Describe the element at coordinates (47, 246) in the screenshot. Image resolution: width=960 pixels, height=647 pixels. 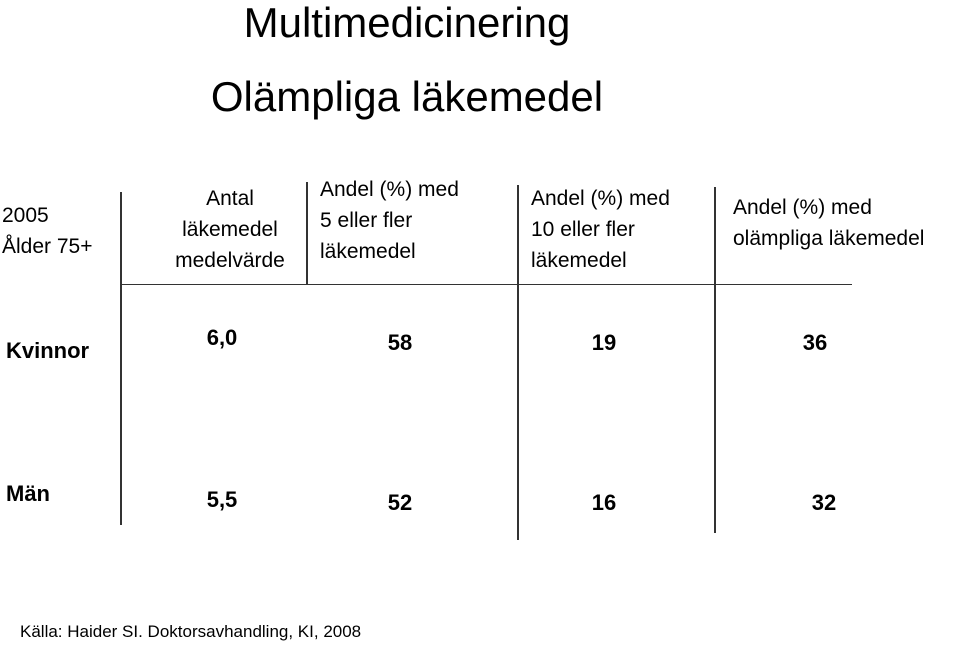
I see `corner-age: Ålder 75+` at that location.